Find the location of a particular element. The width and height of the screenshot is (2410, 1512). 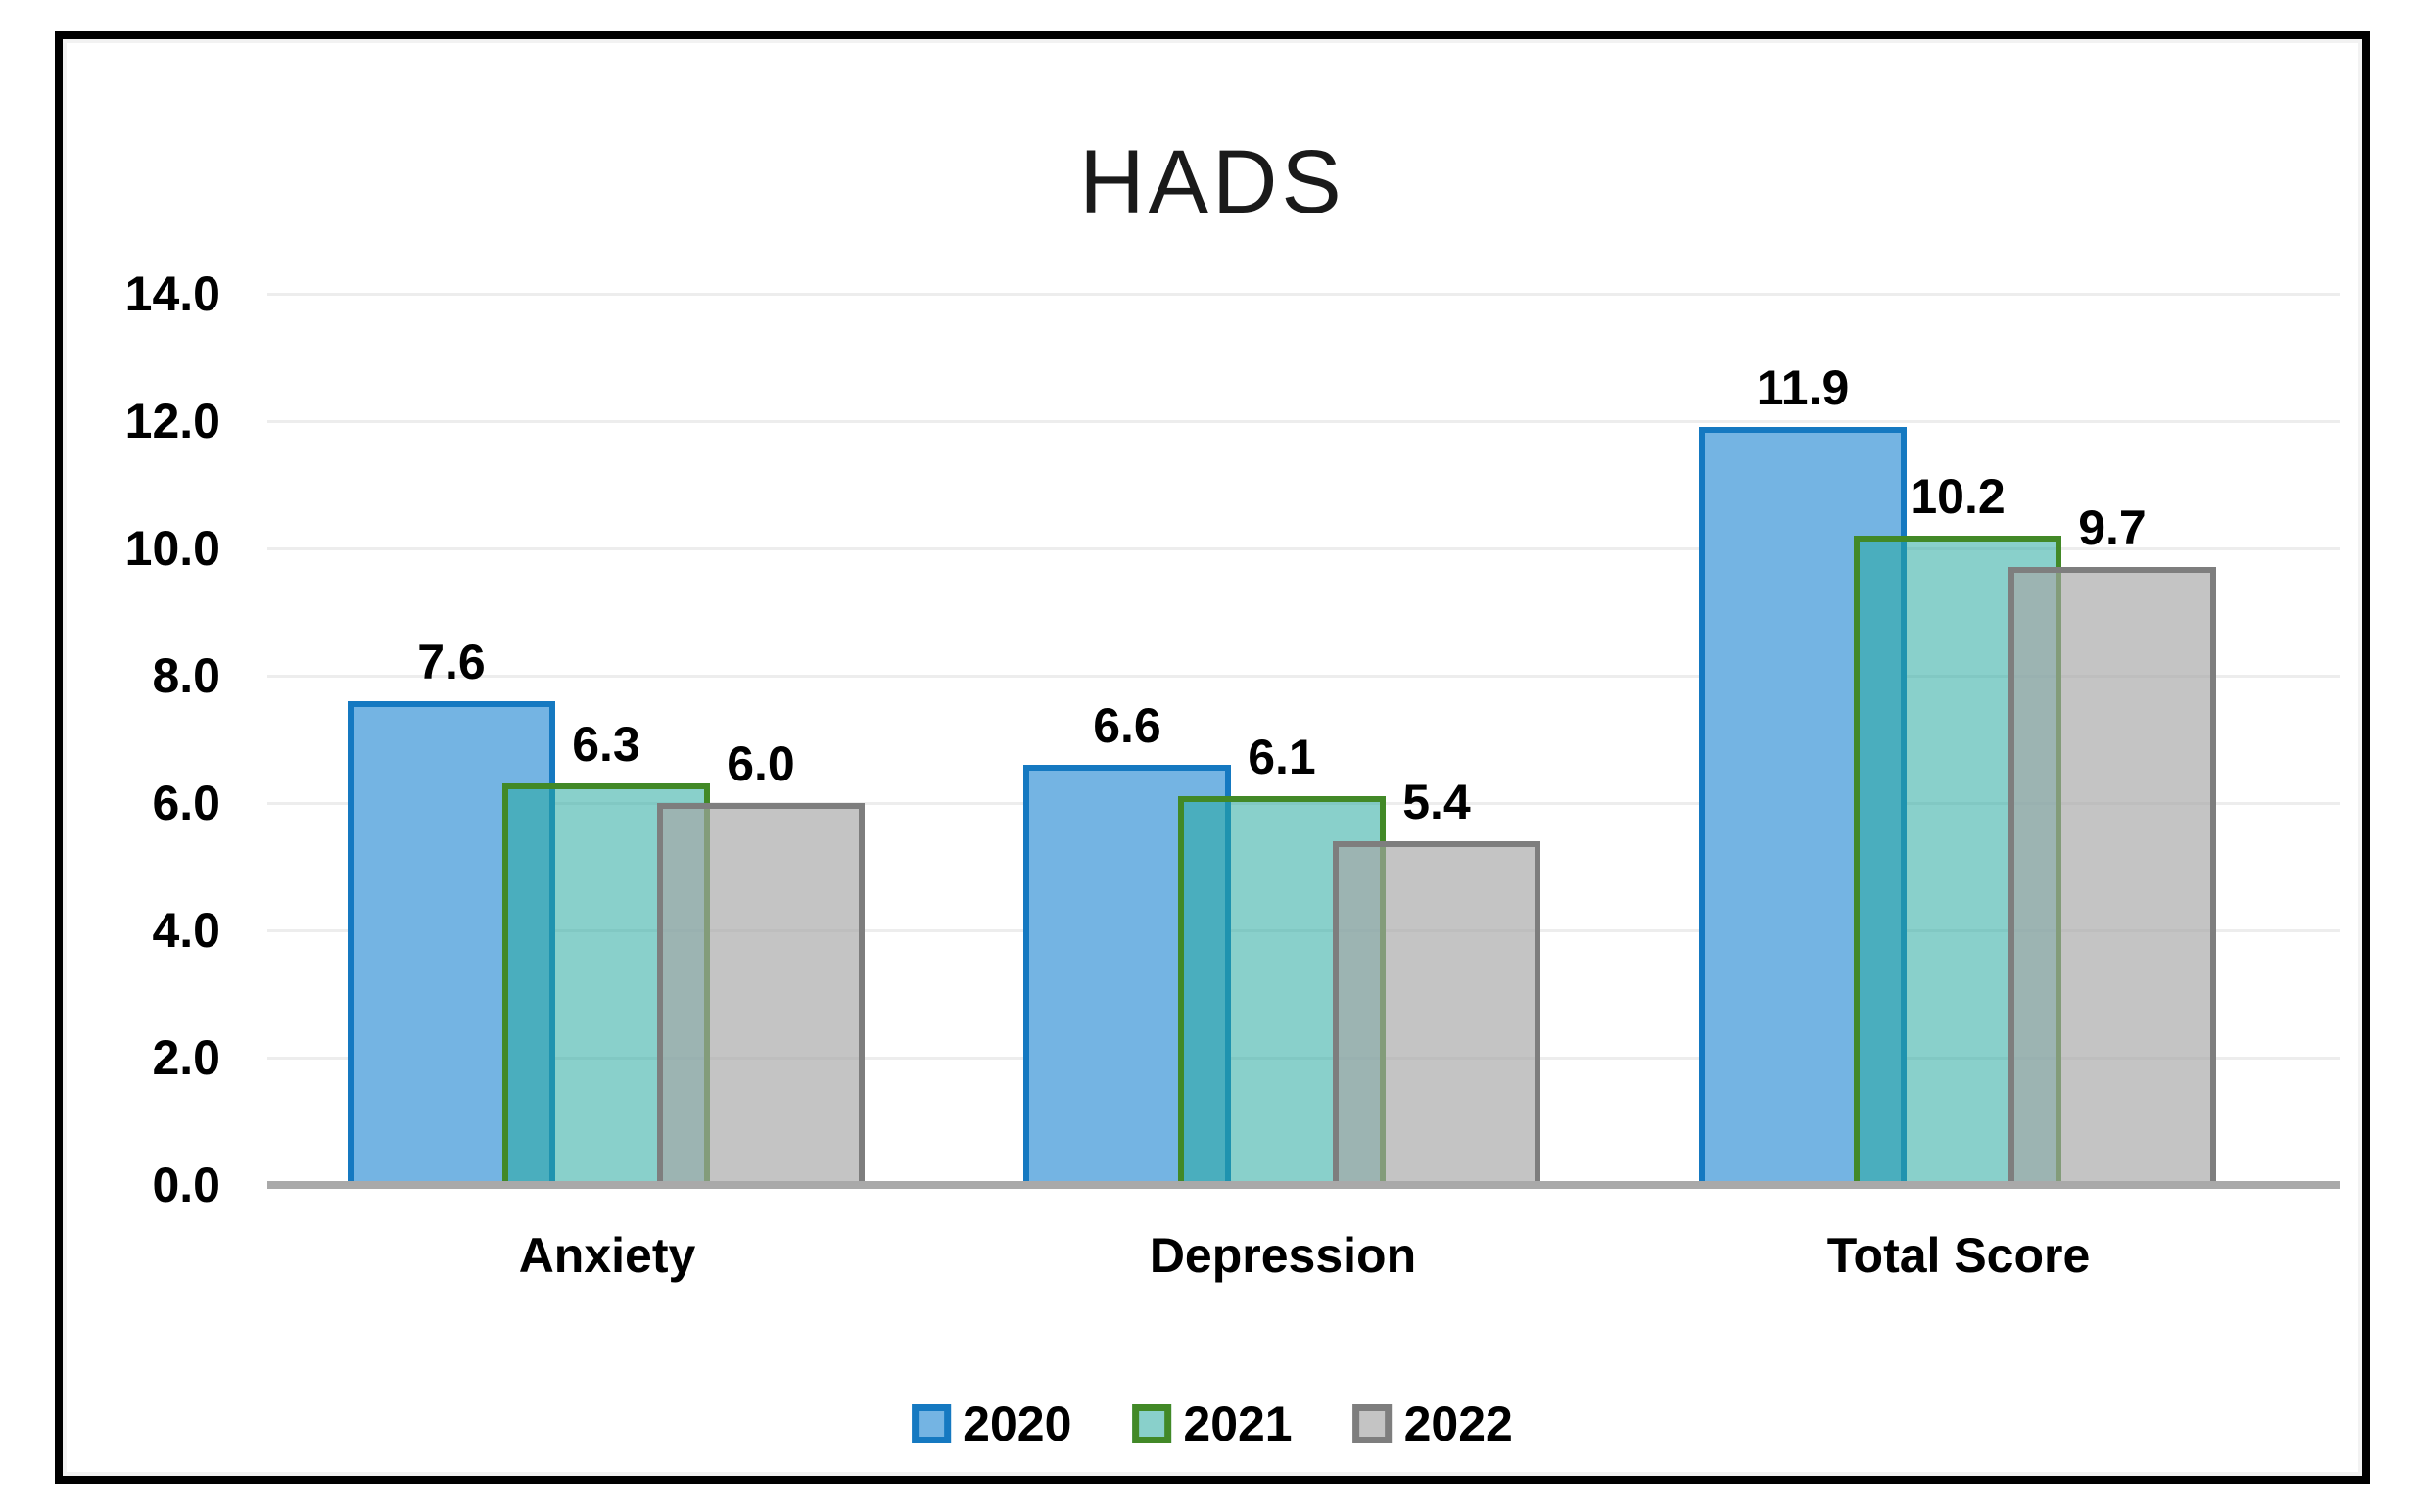

legend-item-2022: 2022 is located at coordinates (1432, 1423).